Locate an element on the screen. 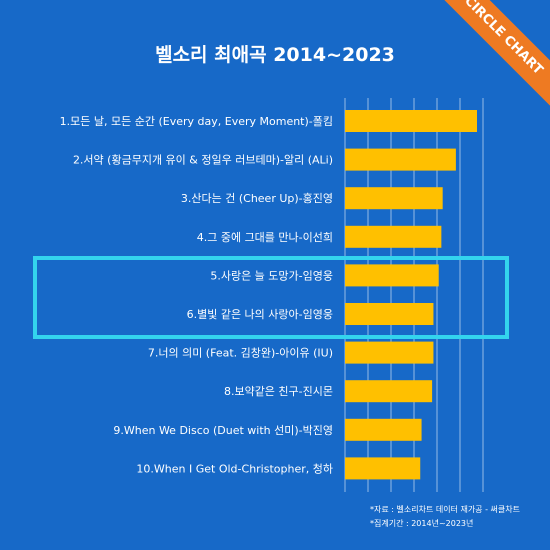 This screenshot has width=550, height=550. chart-title: 벨소리 최애곡 2014~2023 is located at coordinates (275, 55).